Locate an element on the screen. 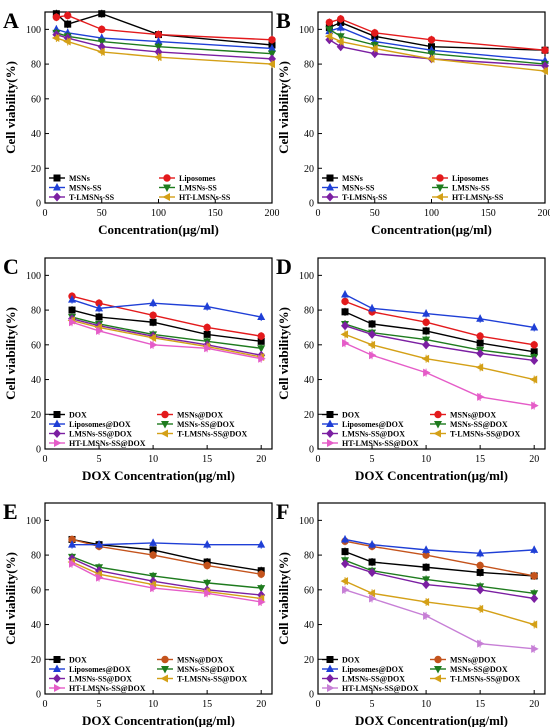 Image resolution: width=550 pixels, height=727 pixels. legend-label: Liposomes is located at coordinates (197, 178).